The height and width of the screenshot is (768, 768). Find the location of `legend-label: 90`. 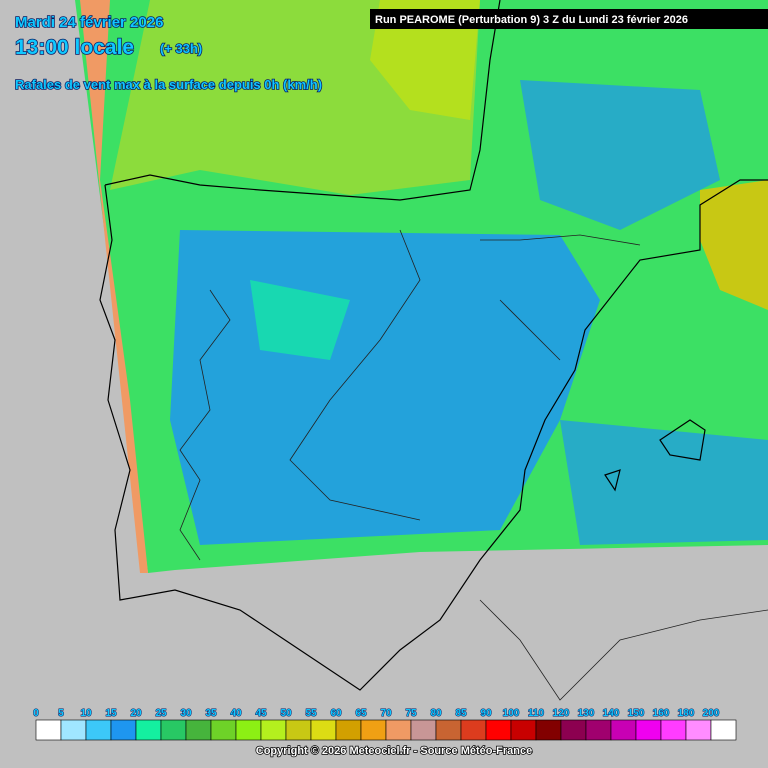

legend-label: 90 is located at coordinates (486, 713).